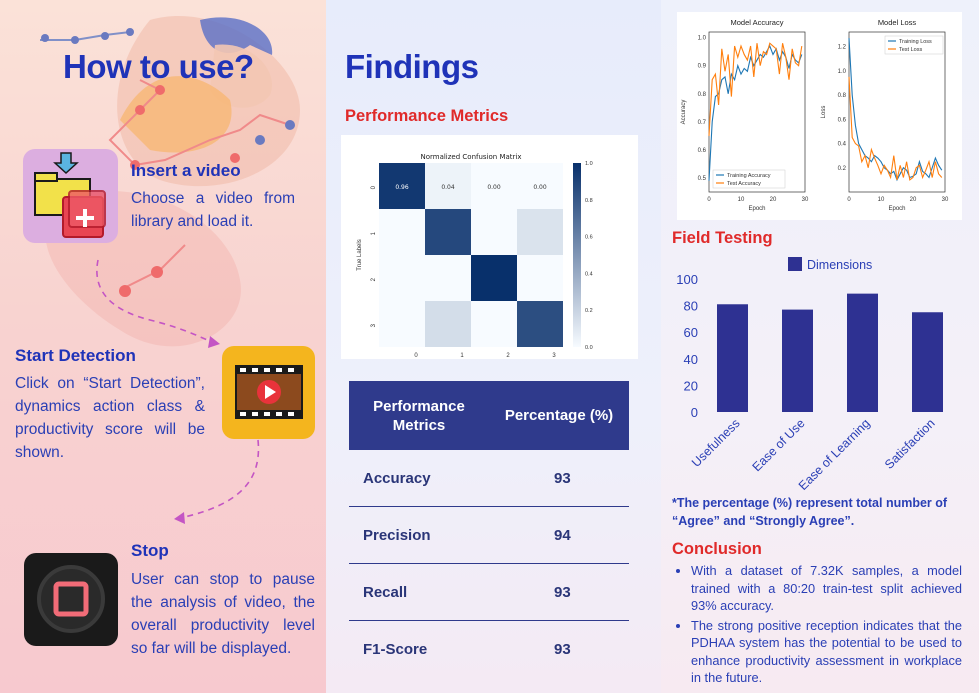 This screenshot has height=693, width=979. I want to click on colorbar-tick: 0.4, so click(589, 274).